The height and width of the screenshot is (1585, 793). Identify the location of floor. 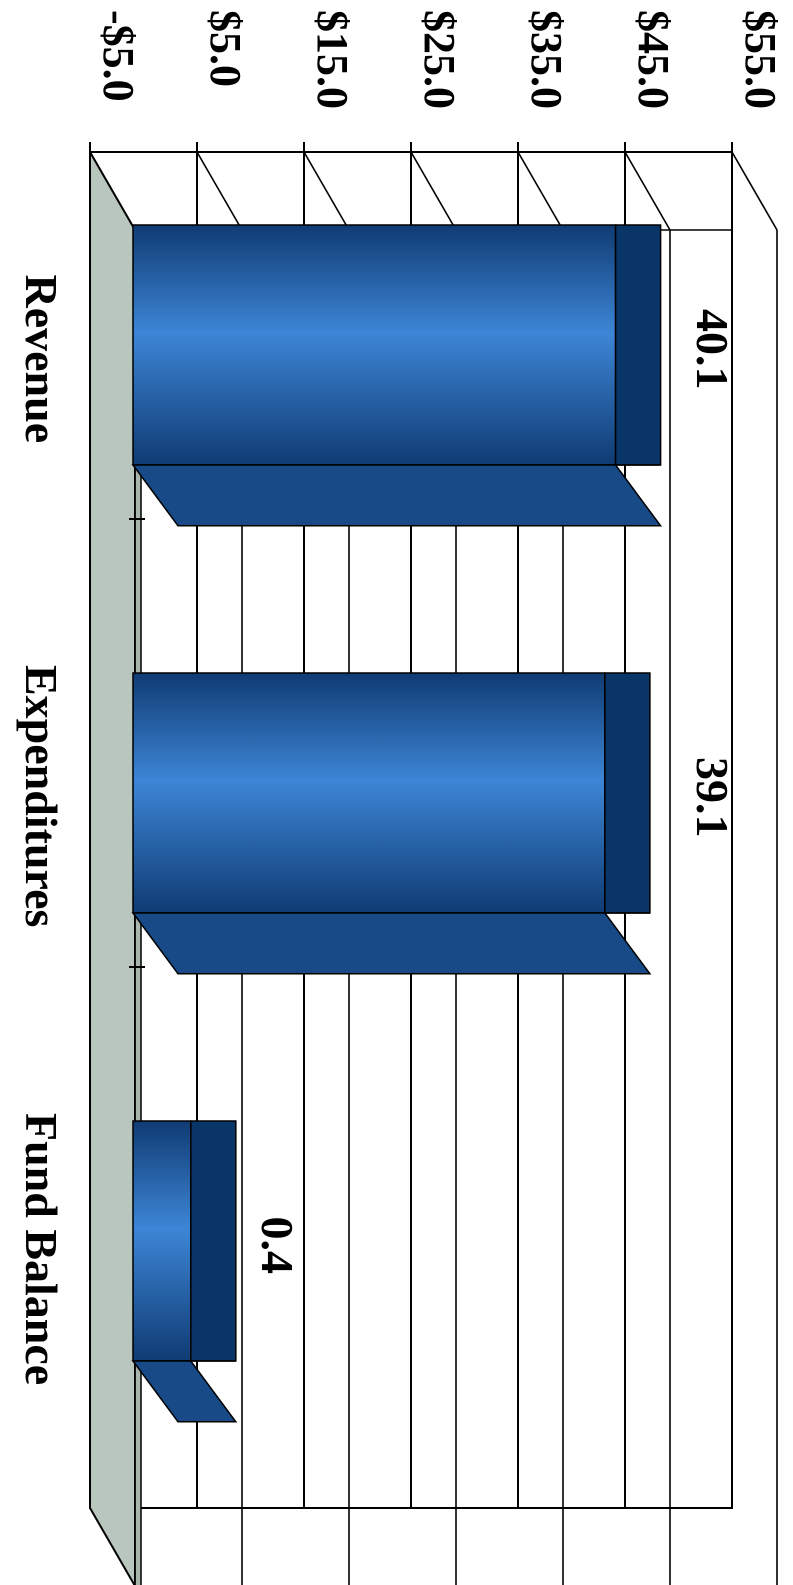
(112, 866).